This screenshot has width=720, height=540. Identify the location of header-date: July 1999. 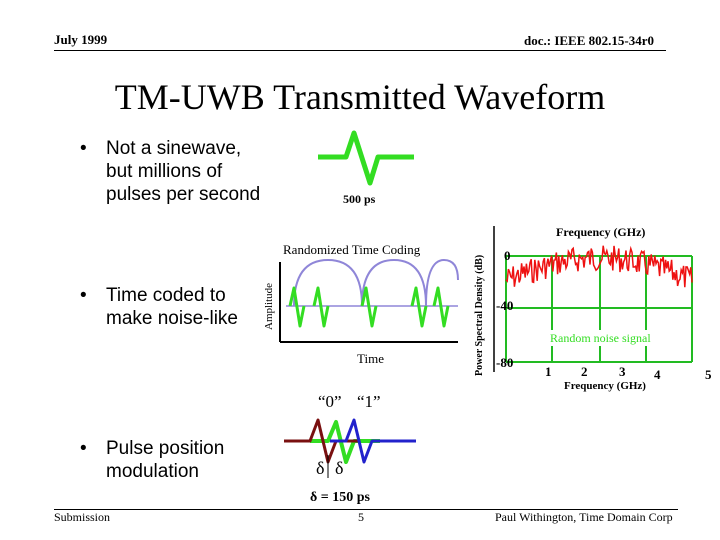
(81, 39).